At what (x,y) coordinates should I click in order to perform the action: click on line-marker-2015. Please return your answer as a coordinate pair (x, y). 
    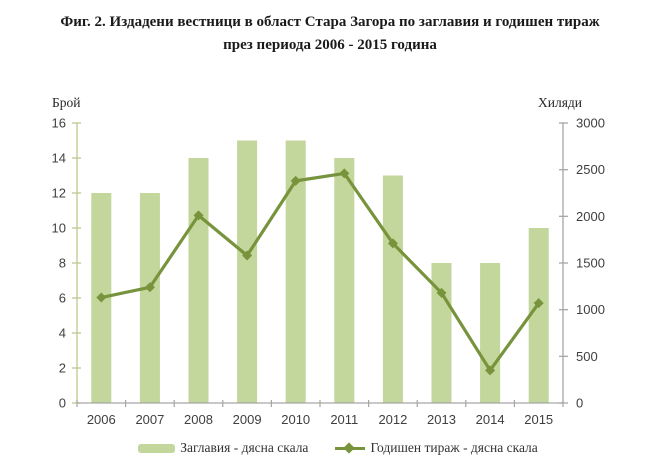
    Looking at the image, I should click on (538, 303).